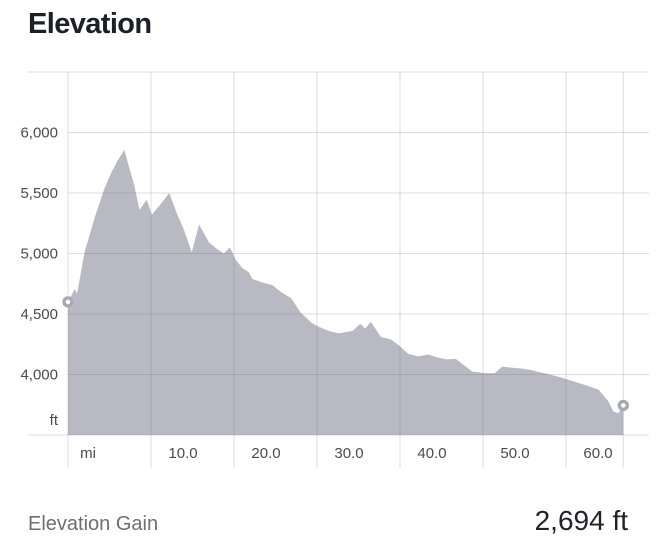  Describe the element at coordinates (39, 375) in the screenshot. I see `y-axis-tick-label: 4,000` at that location.